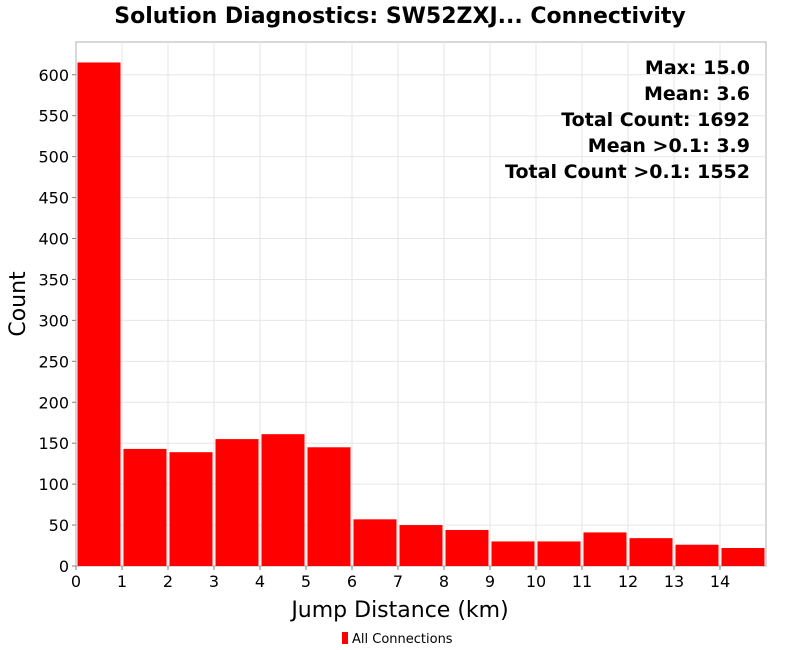 This screenshot has height=650, width=800. Describe the element at coordinates (398, 581) in the screenshot. I see `x-tick-label: 7` at that location.